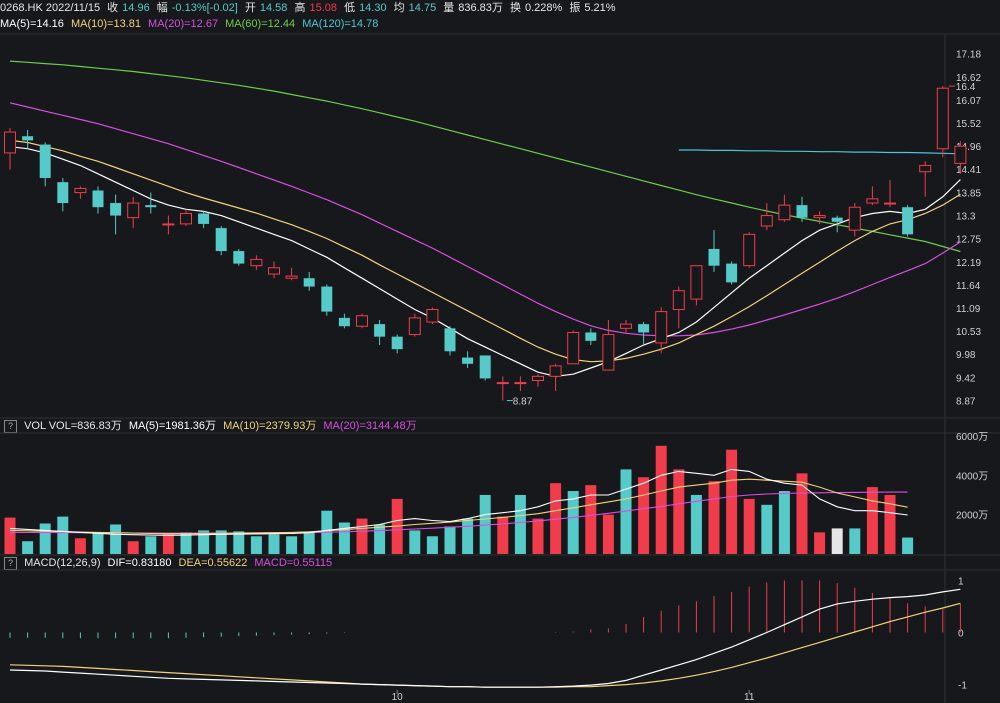  I want to click on dif-line, so click(485, 638).